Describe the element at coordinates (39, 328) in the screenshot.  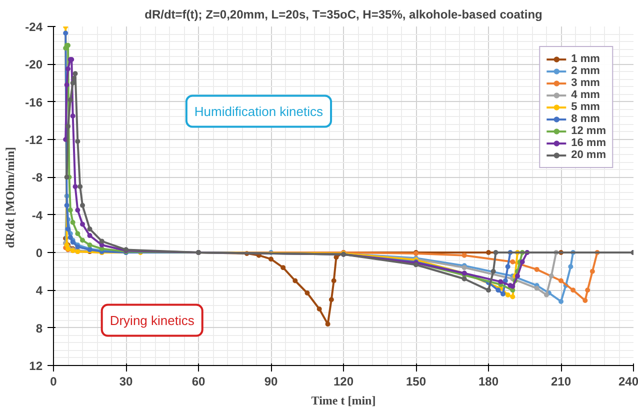
I see `y-tick-label: 8` at that location.